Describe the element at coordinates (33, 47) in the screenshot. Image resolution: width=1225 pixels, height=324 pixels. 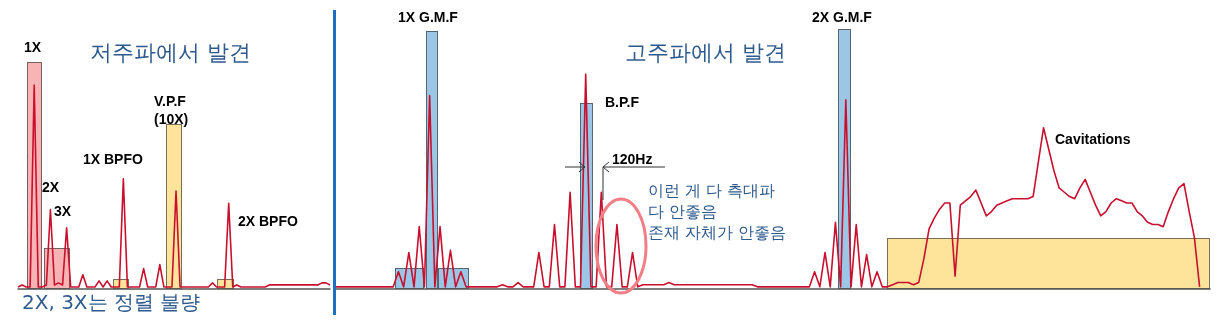
I see `text: 1X` at that location.